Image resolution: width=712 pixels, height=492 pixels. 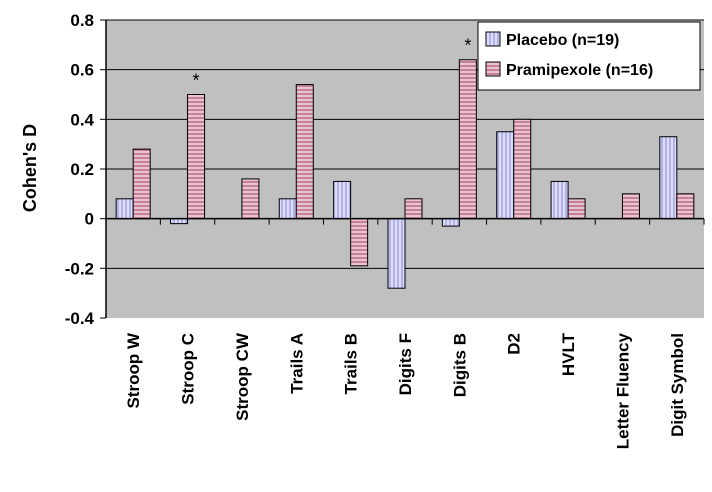 What do you see at coordinates (188, 369) in the screenshot?
I see `x-tick-label: Stroop C` at bounding box center [188, 369].